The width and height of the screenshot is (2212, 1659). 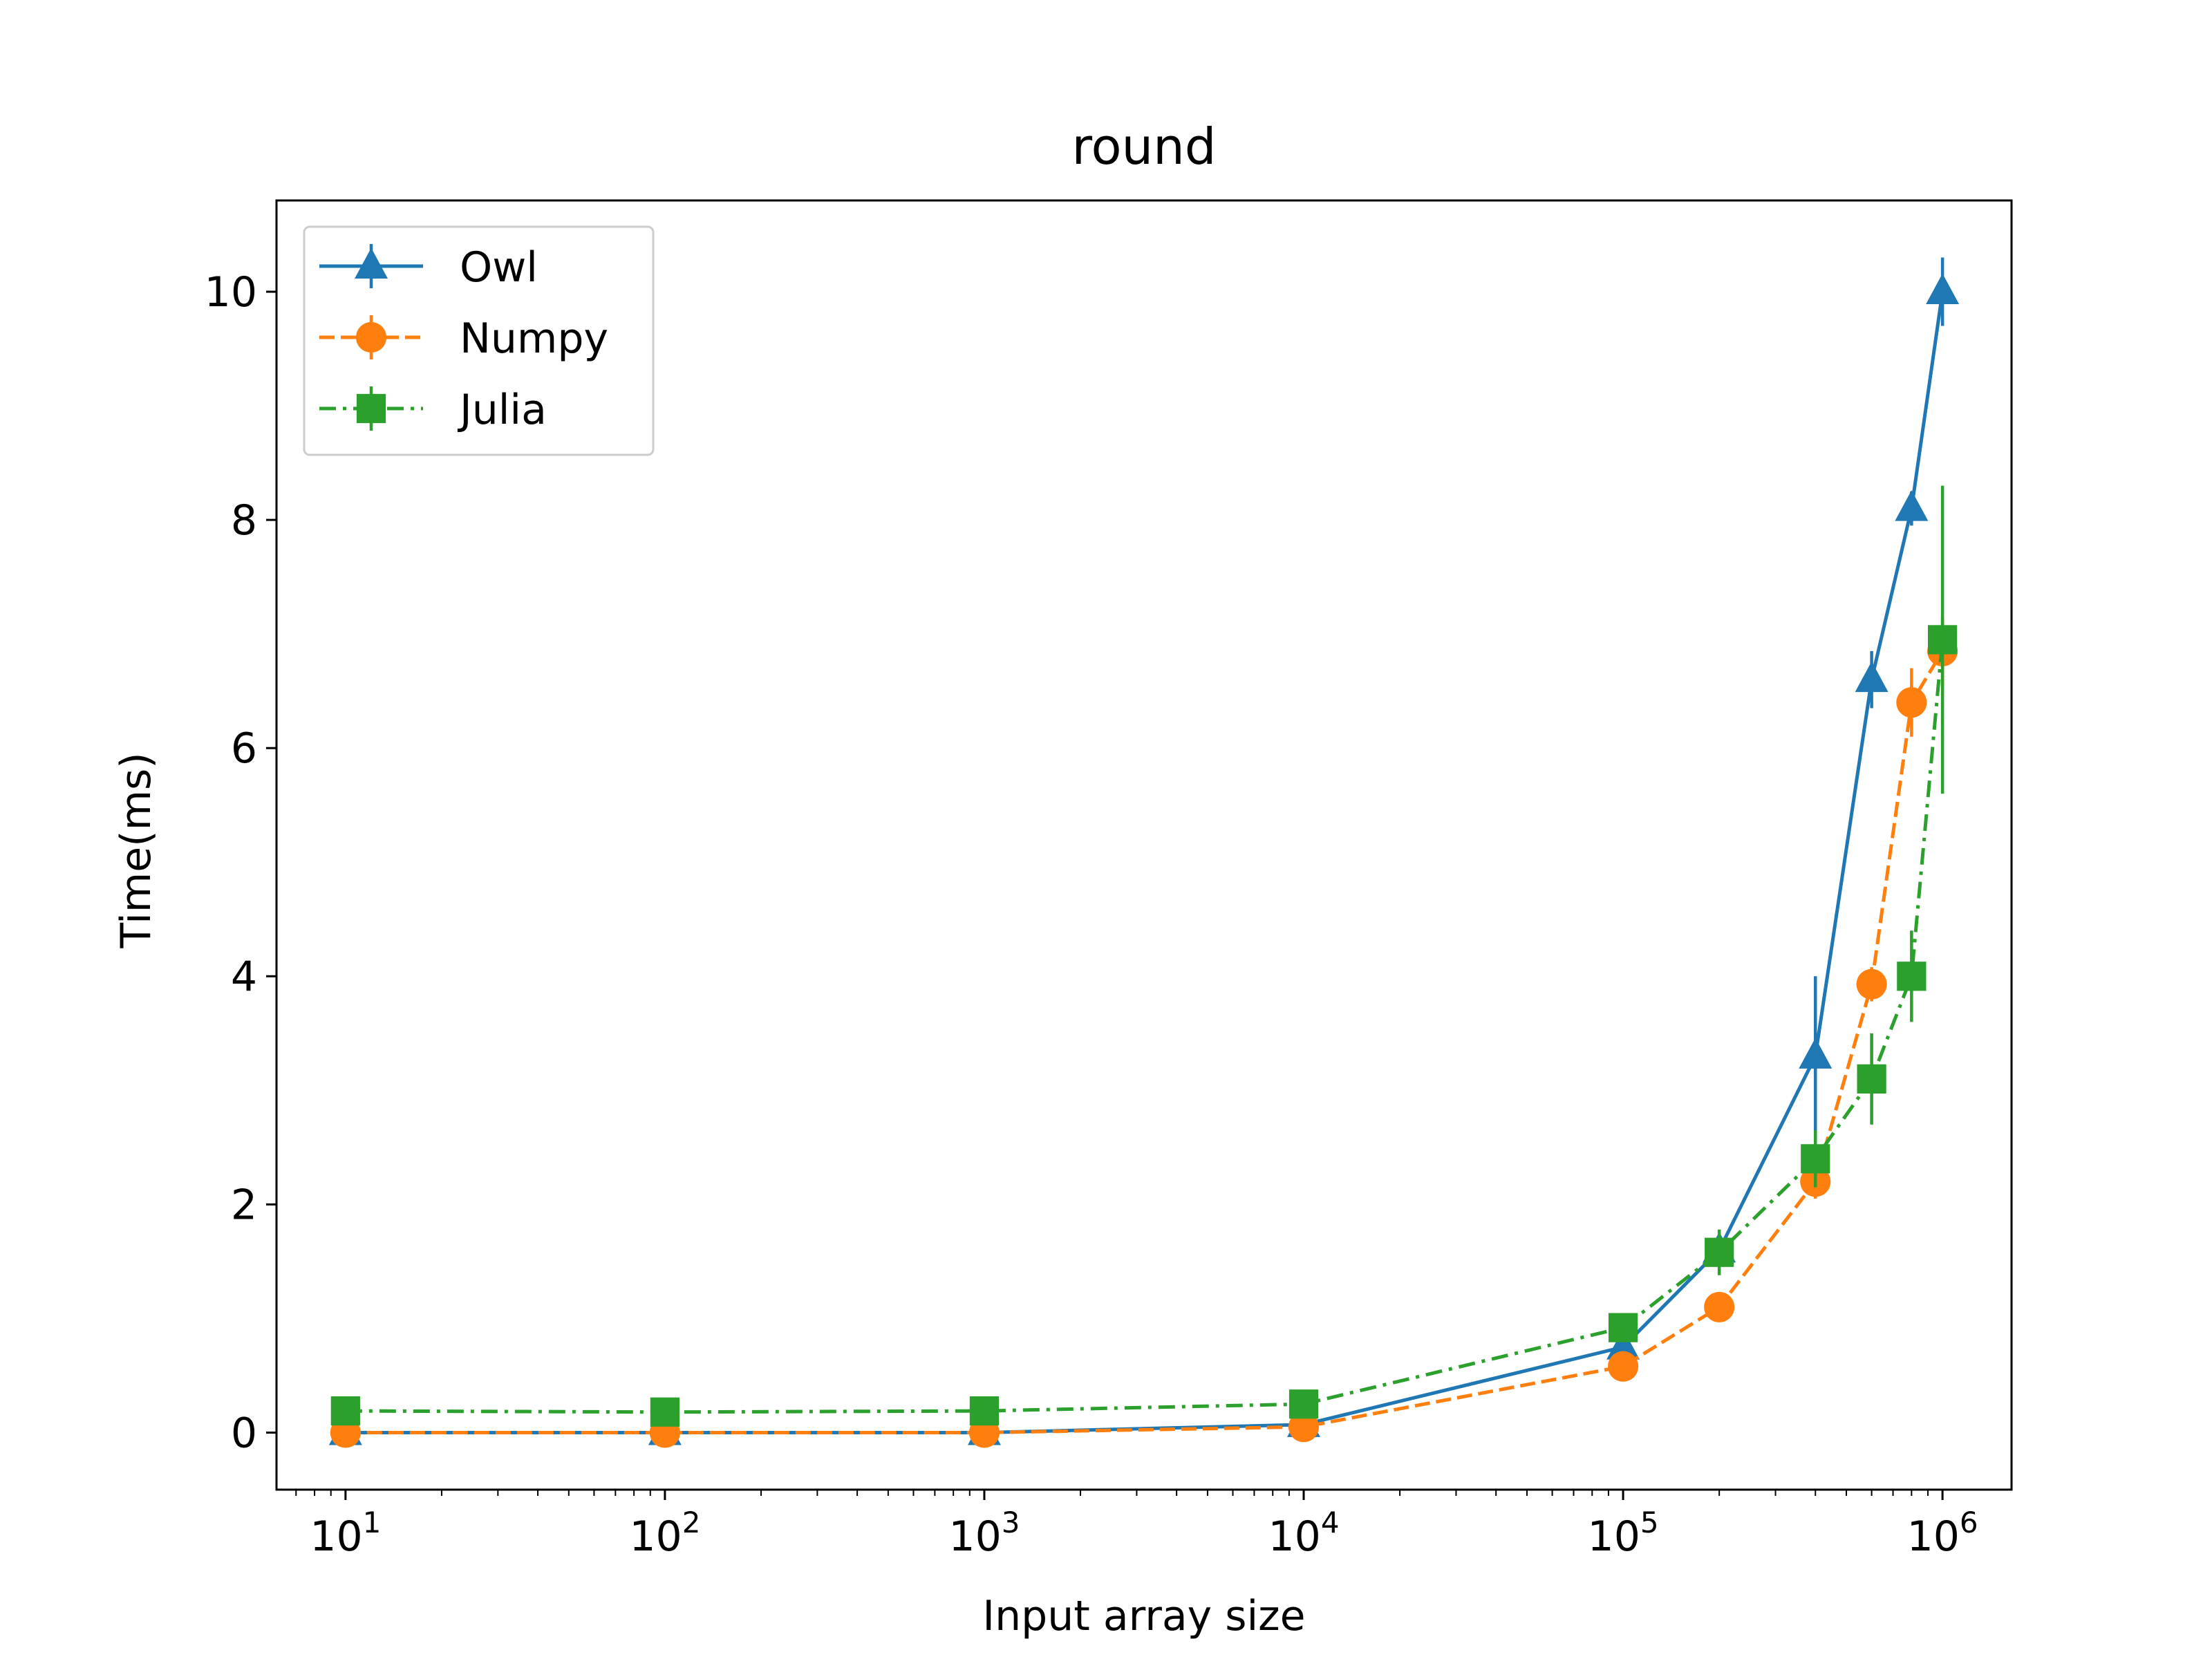 I want to click on x-tick-label: 10⁴, so click(x=1303, y=1534).